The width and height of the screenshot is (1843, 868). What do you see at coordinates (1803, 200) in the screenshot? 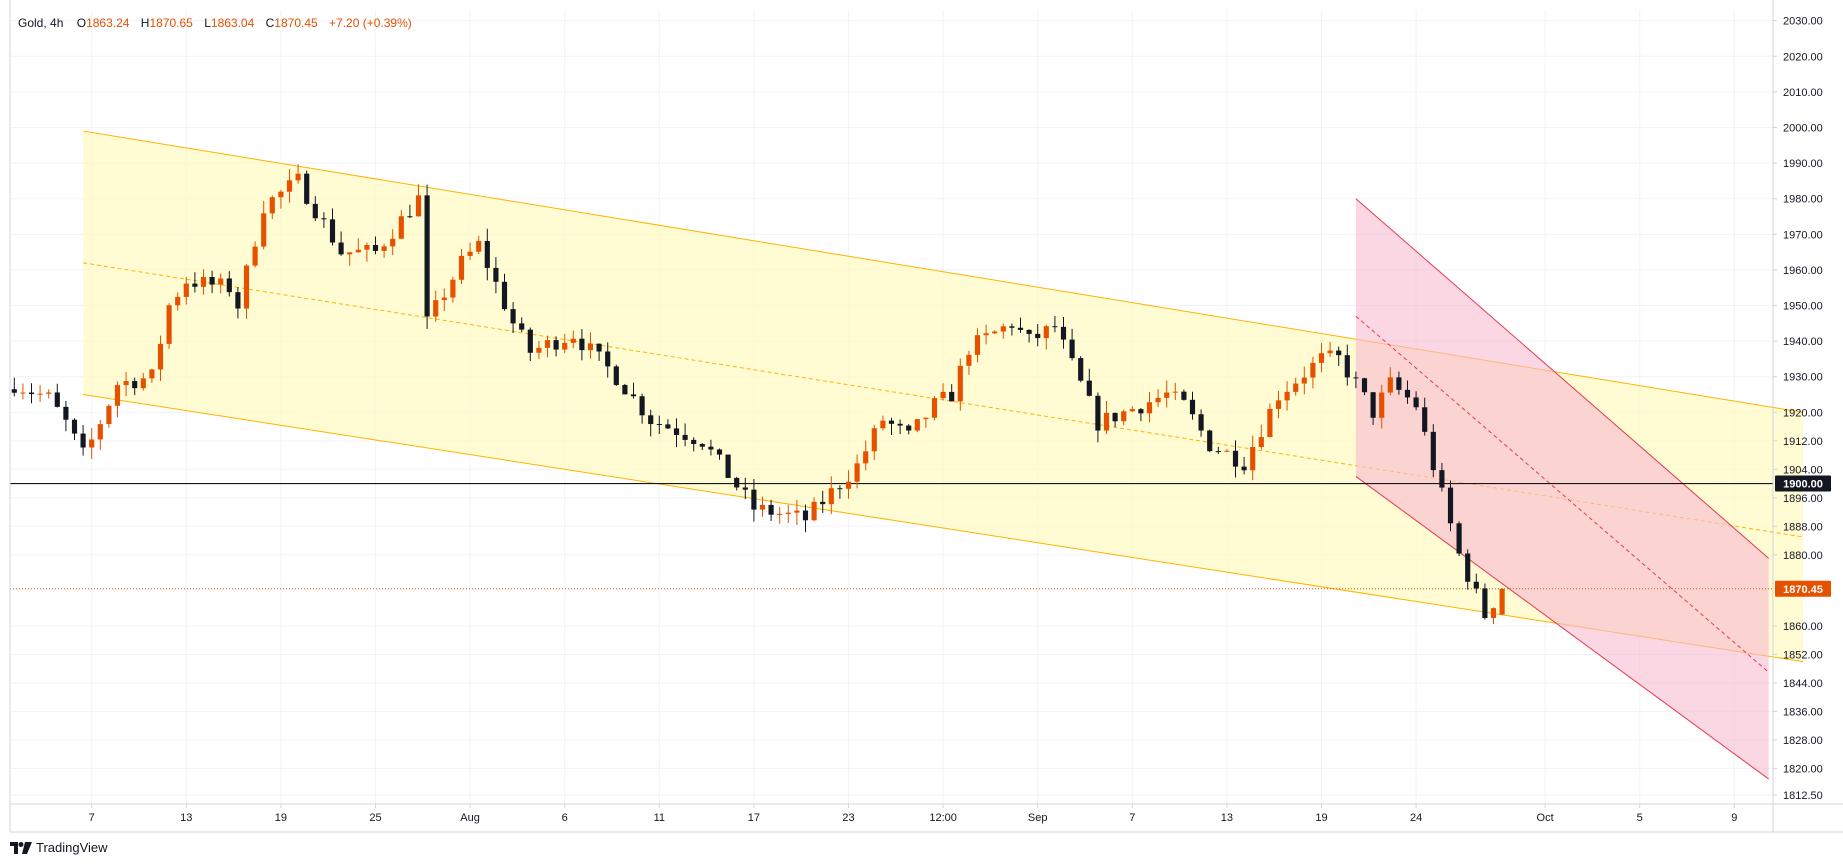
I see `y-tick-label: 1980.00` at bounding box center [1803, 200].